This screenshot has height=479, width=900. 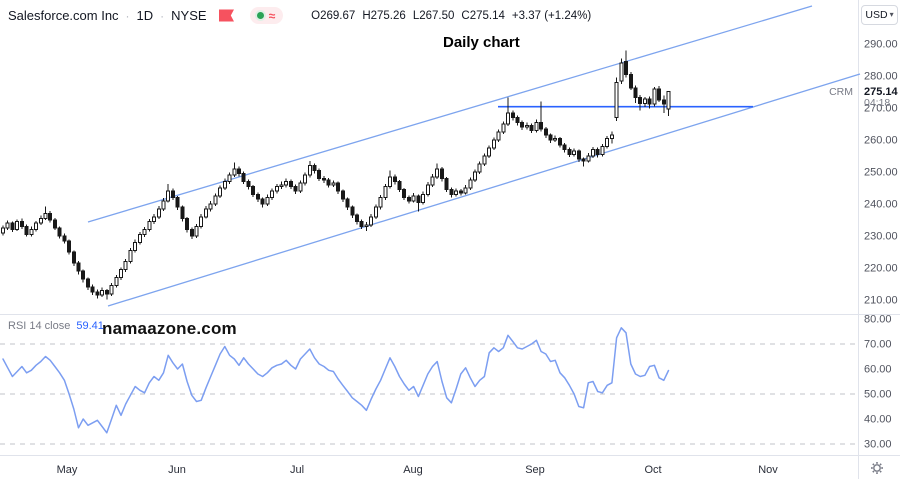 I want to click on chart-title-annotation: Daily chart, so click(x=481, y=42).